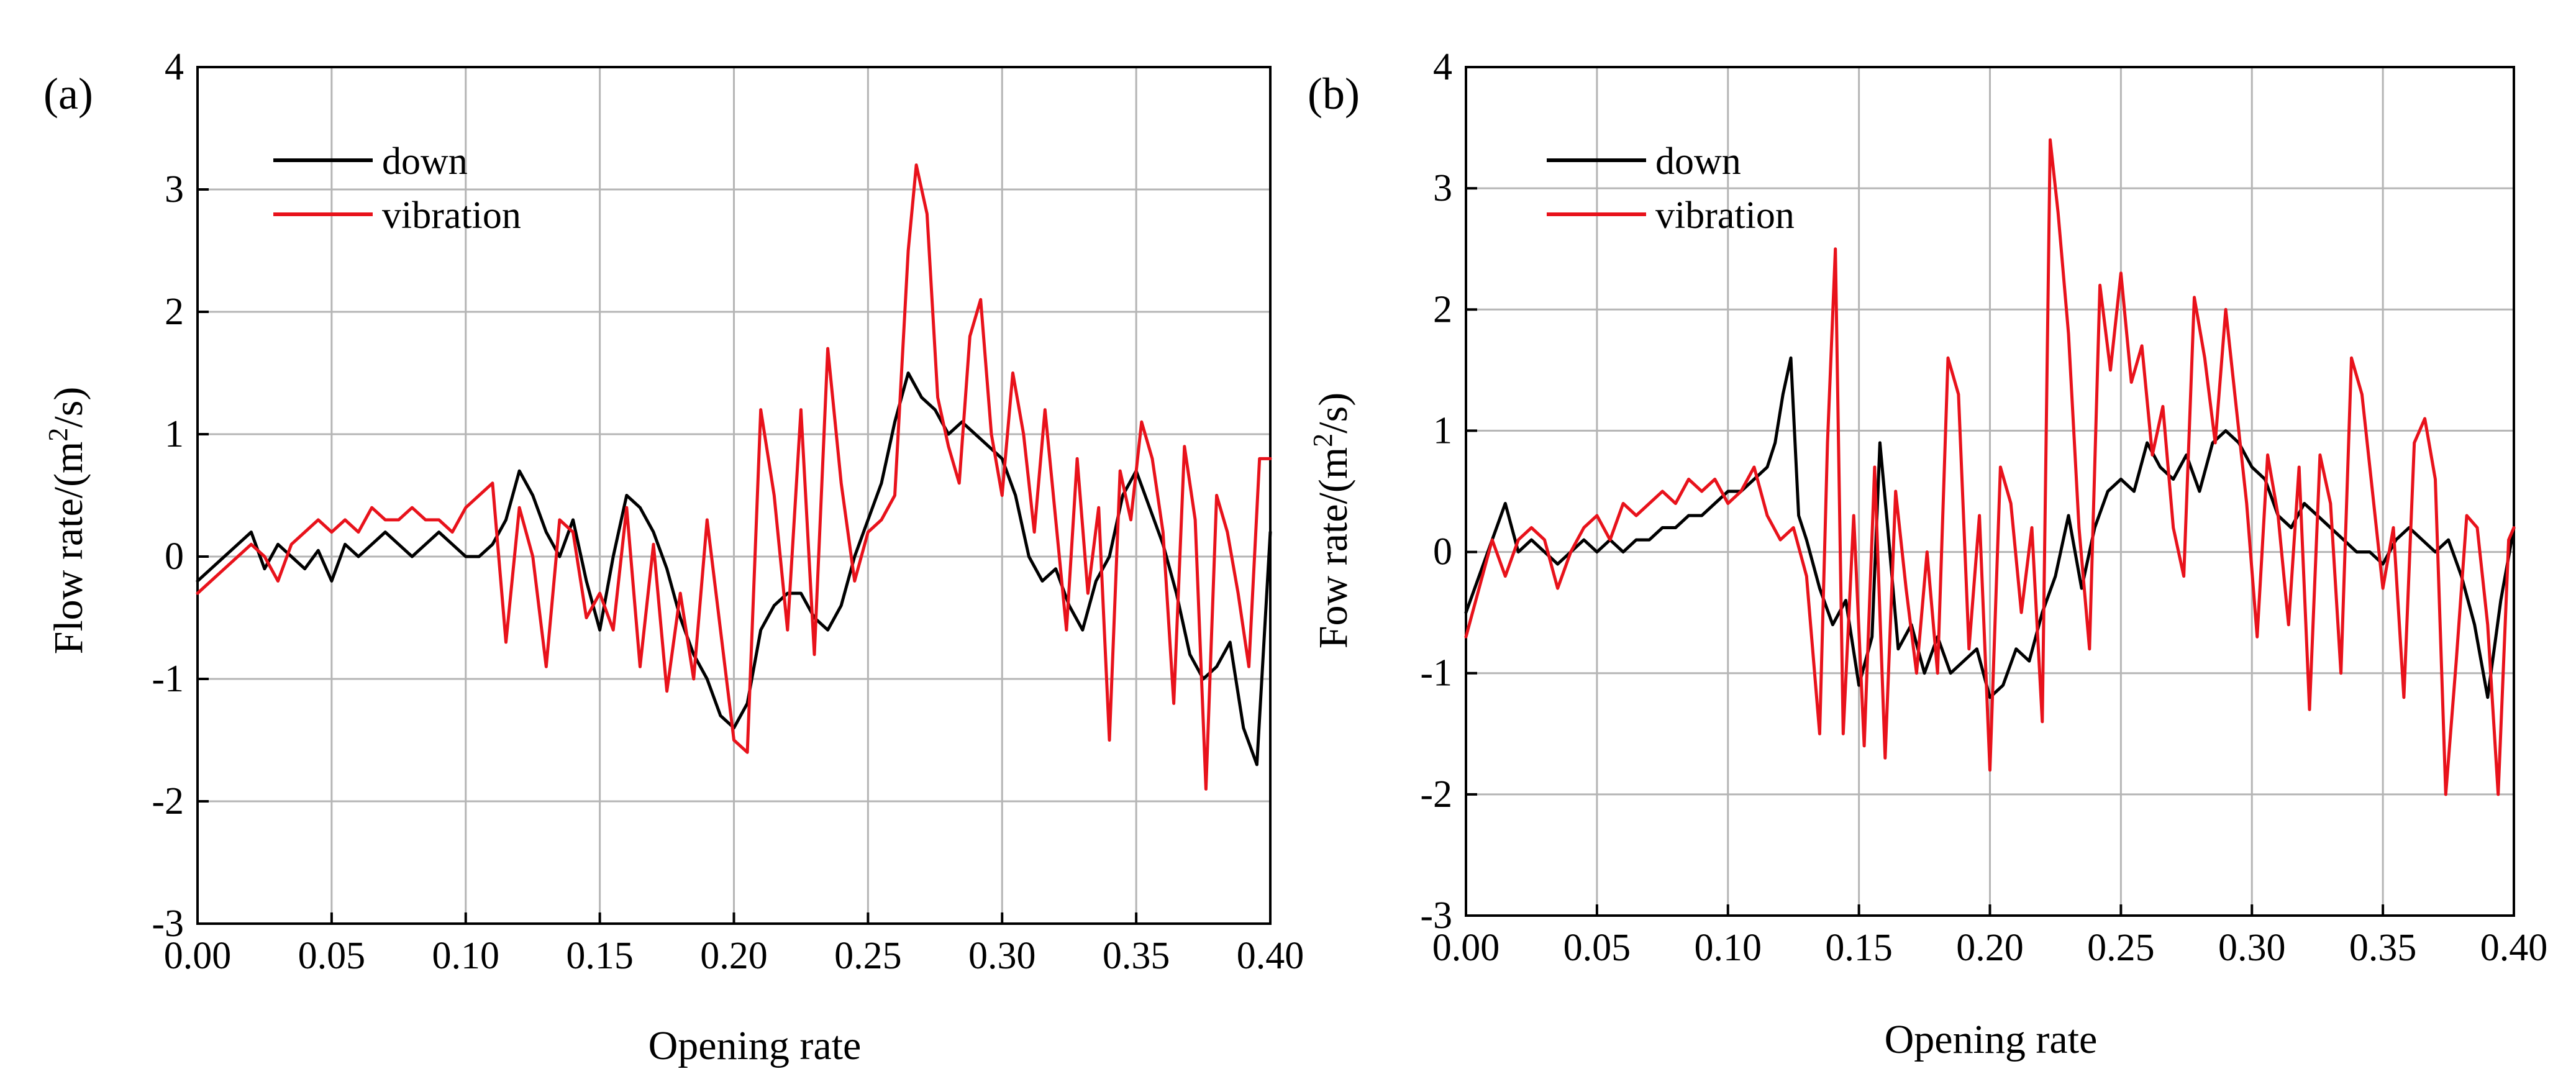  Describe the element at coordinates (1334, 94) in the screenshot. I see `panel-label: (b)` at that location.